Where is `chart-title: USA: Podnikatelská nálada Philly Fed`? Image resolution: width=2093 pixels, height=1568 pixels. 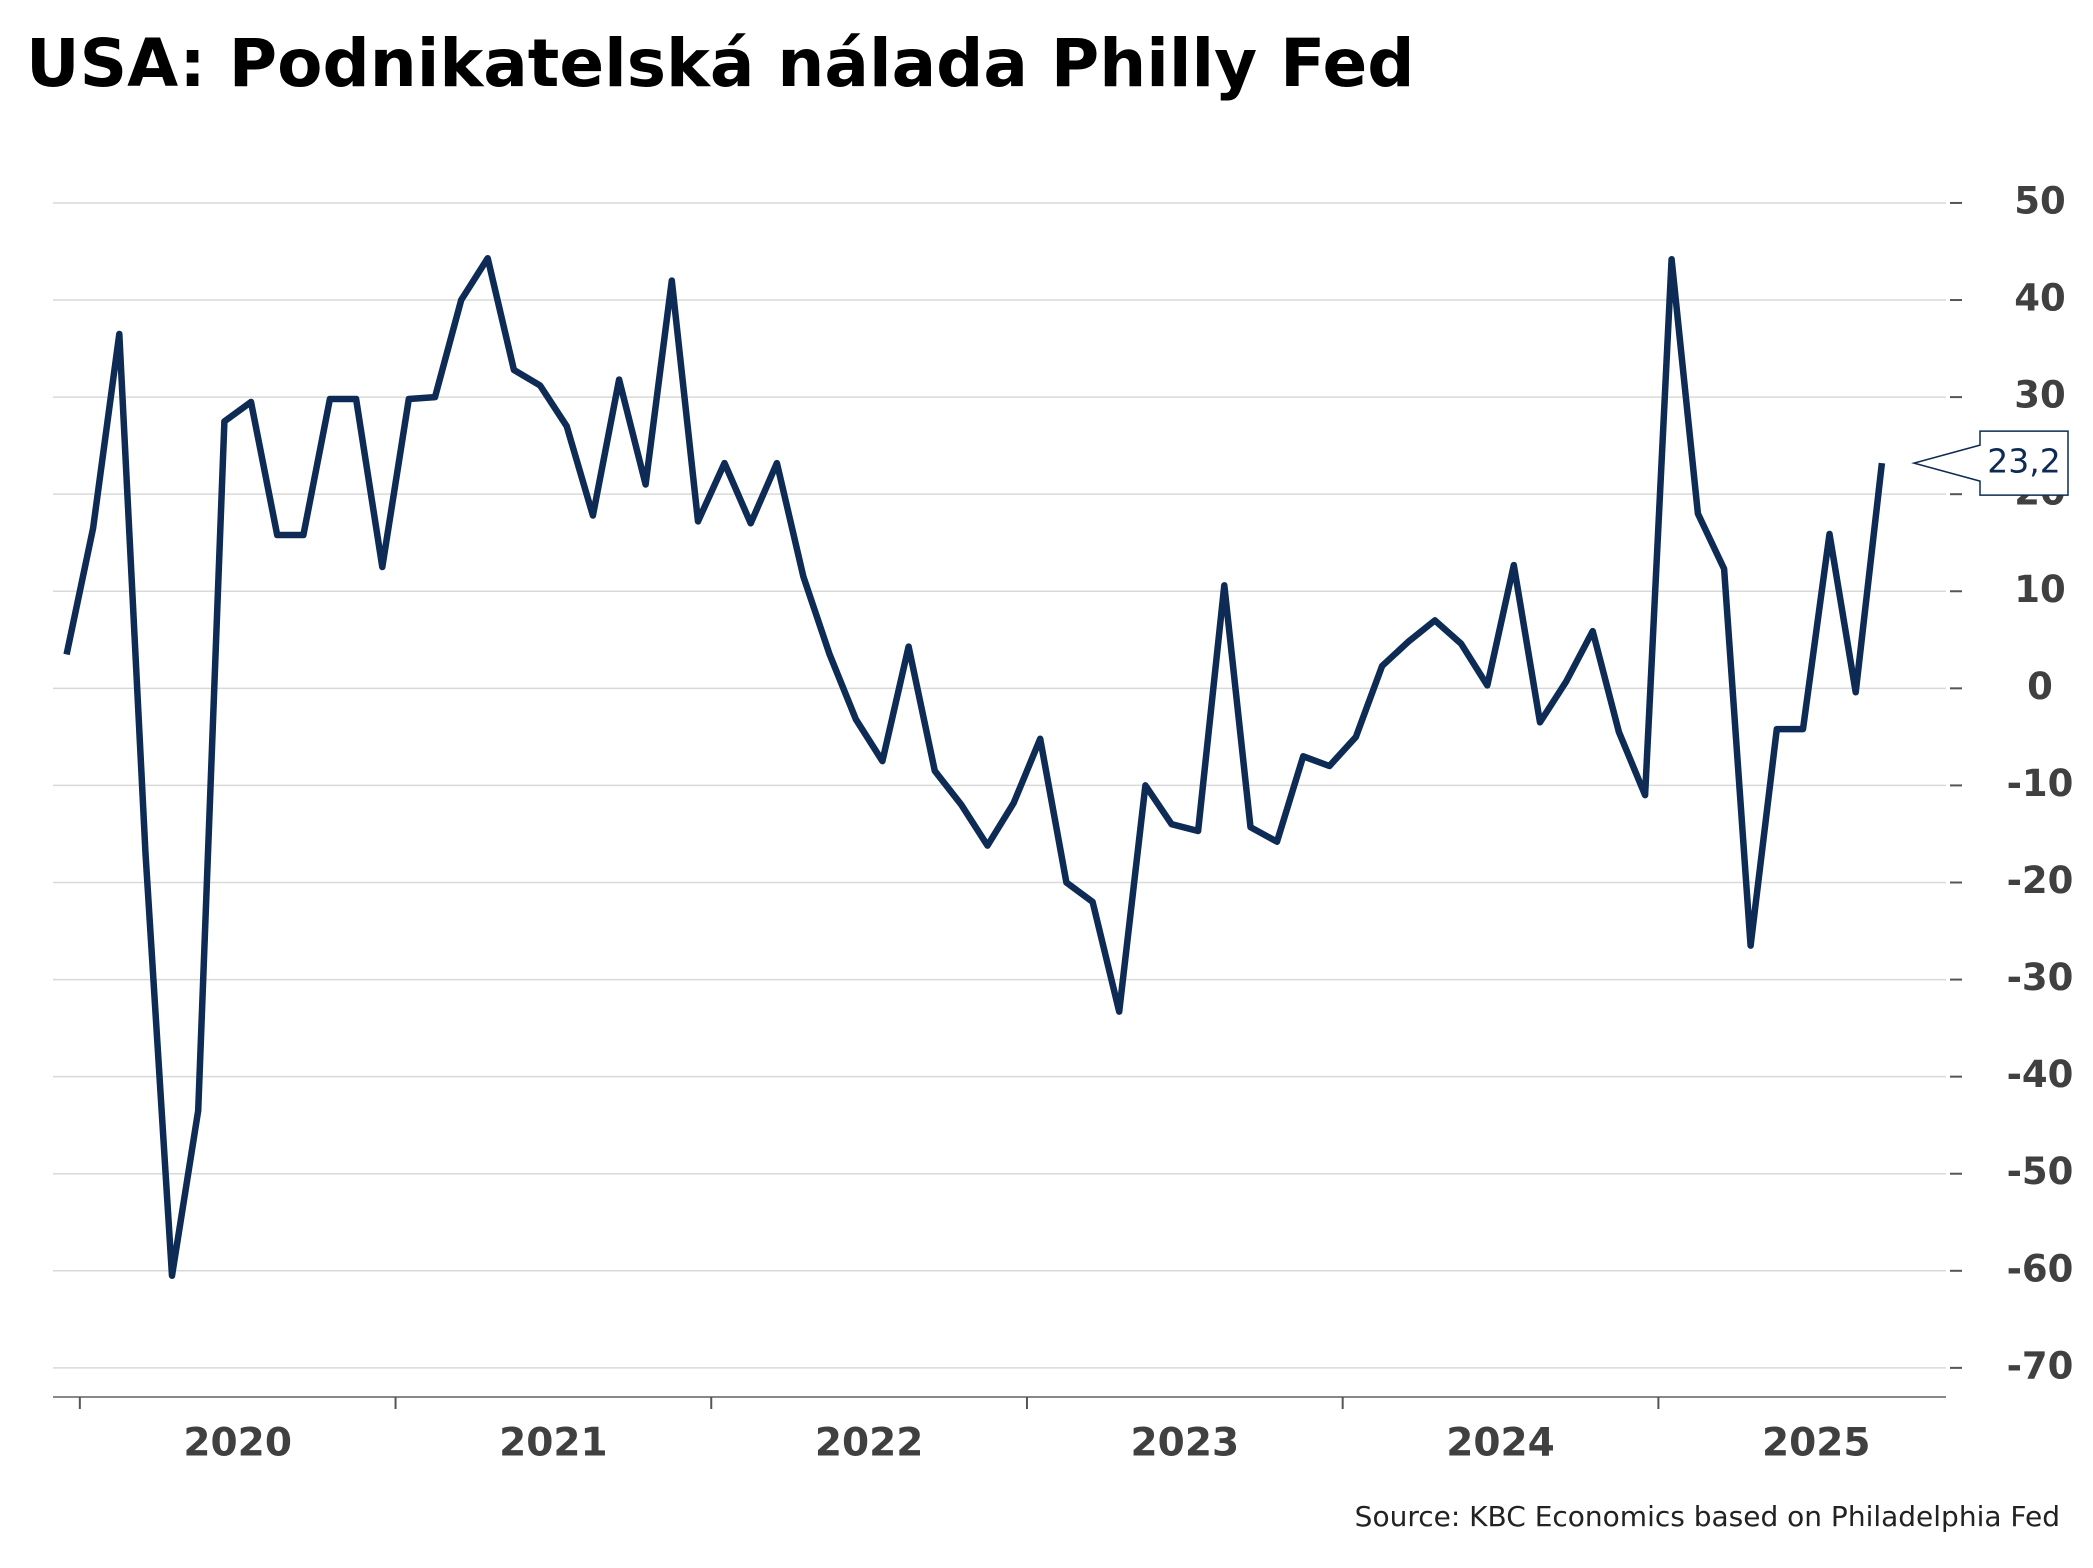 chart-title: USA: Podnikatelská nálada Philly Fed is located at coordinates (720, 63).